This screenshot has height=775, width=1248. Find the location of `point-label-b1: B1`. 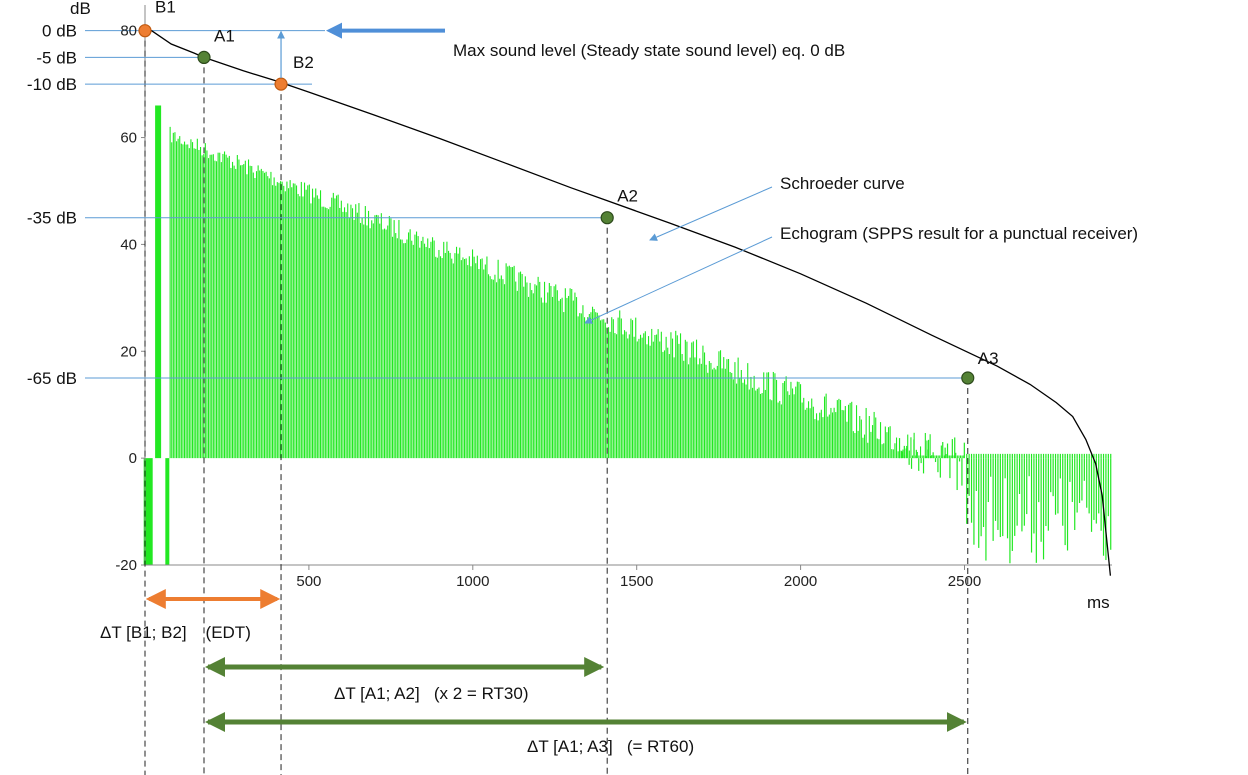

point-label-b1: B1 is located at coordinates (165, 8).